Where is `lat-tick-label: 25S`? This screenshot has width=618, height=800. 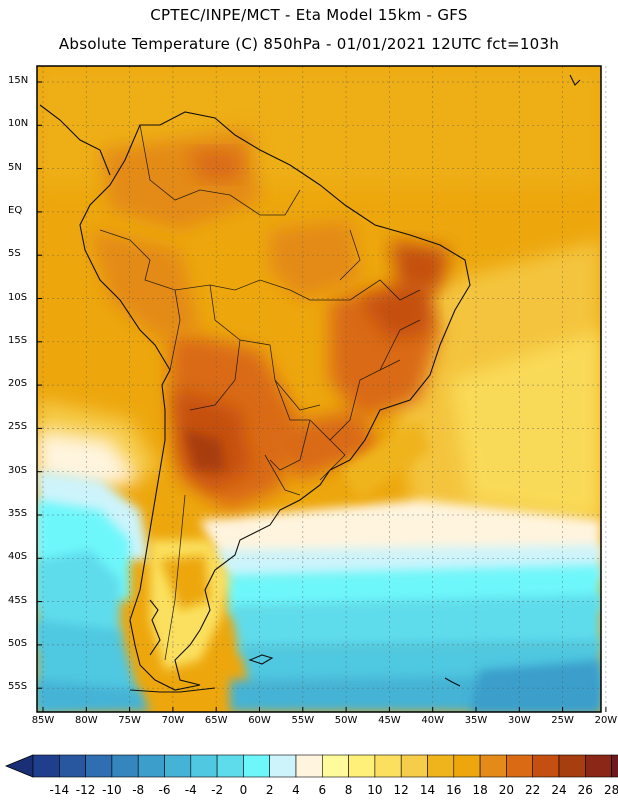 lat-tick-label: 25S is located at coordinates (18, 427).